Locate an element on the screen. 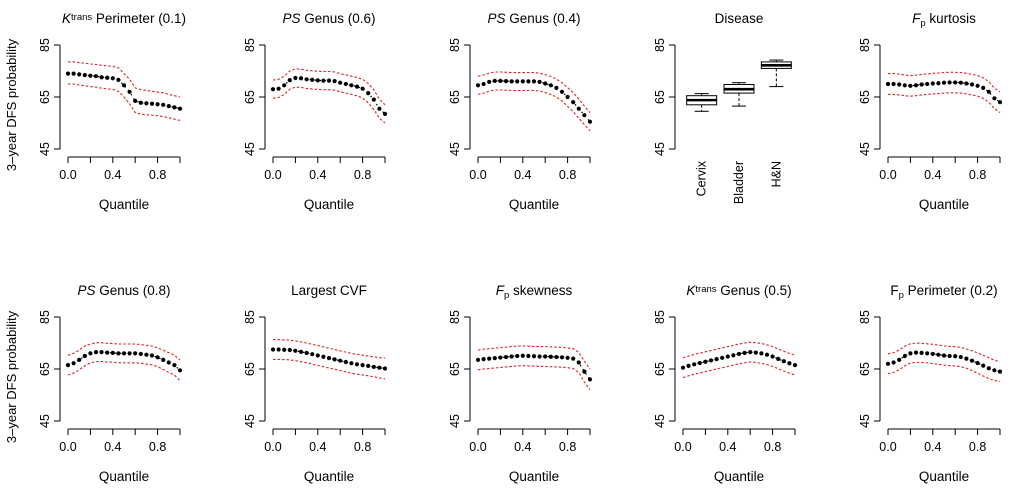  y-axis-label-row-2: 3–year DFS probability is located at coordinates (11, 376).